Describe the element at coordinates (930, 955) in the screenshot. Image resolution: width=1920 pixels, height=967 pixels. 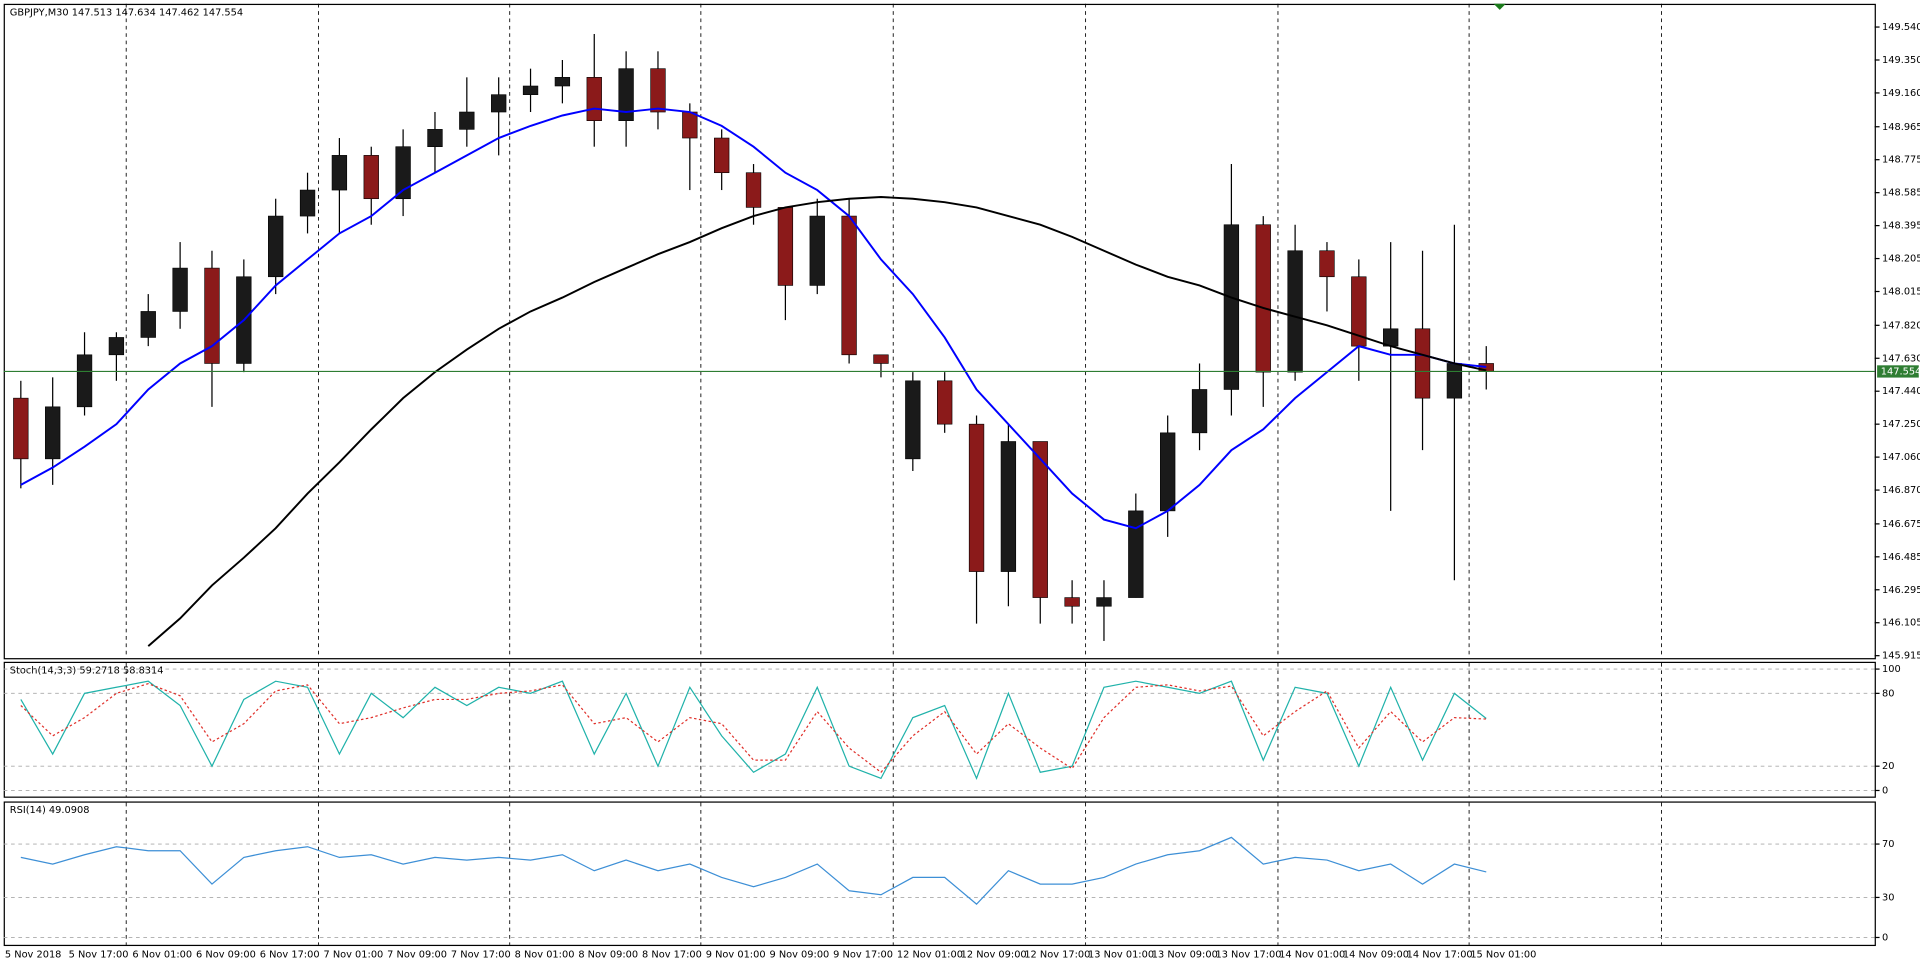
I see `x-tick-label: 12 Nov 01:00` at that location.